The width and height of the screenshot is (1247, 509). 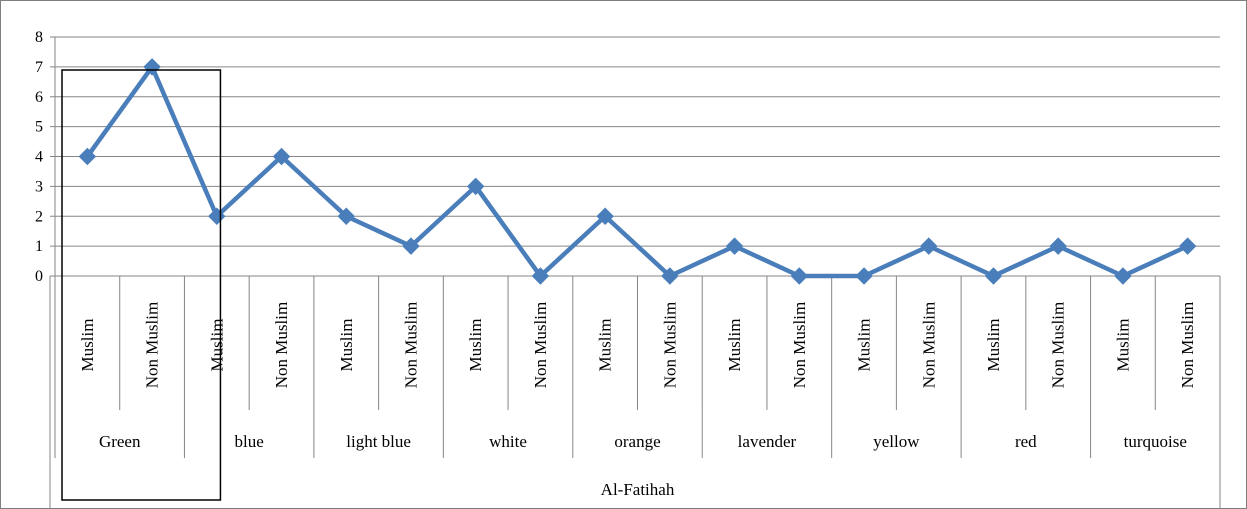 What do you see at coordinates (508, 441) in the screenshot?
I see `x-group-label: white` at bounding box center [508, 441].